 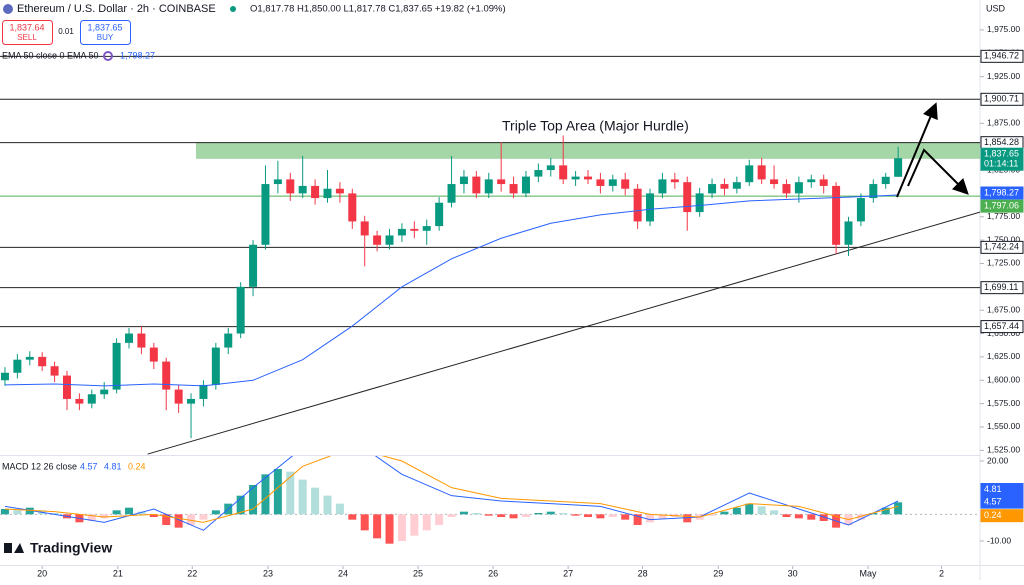 I want to click on ema-icon, so click(x=108, y=56).